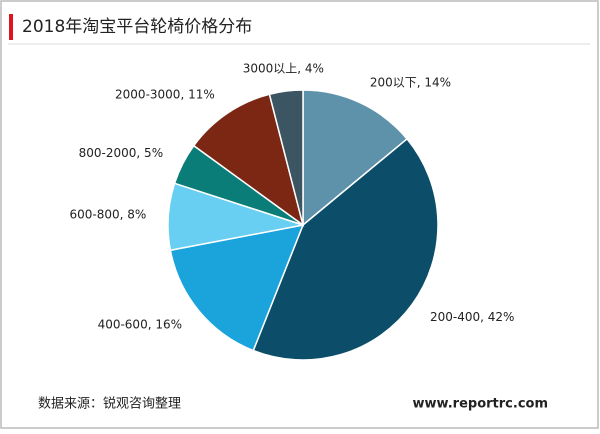 Image resolution: width=600 pixels, height=434 pixels. What do you see at coordinates (283, 69) in the screenshot?
I see `data-label: 3000以上, 4%` at bounding box center [283, 69].